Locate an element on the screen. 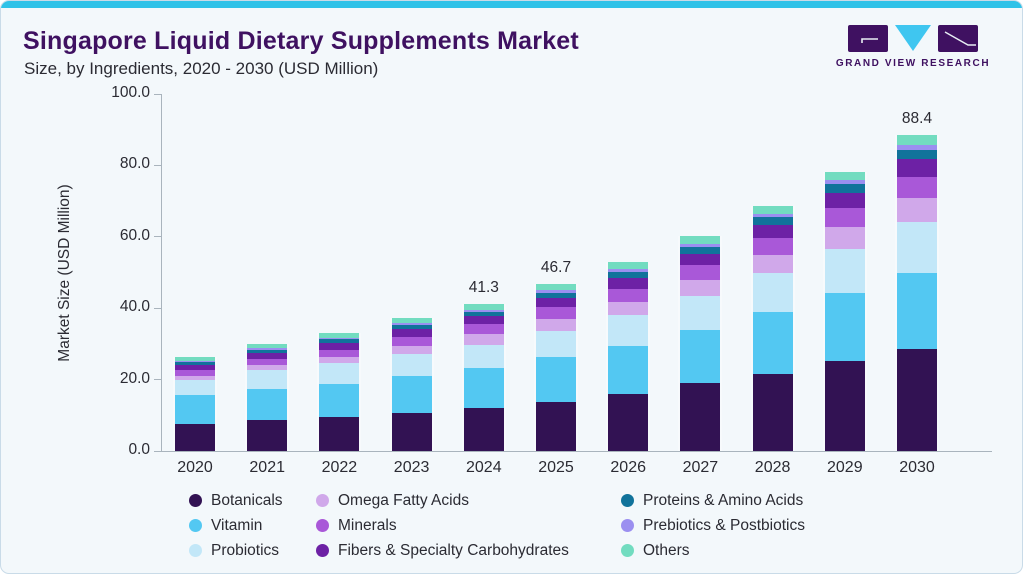  bar-2030 is located at coordinates (917, 293).